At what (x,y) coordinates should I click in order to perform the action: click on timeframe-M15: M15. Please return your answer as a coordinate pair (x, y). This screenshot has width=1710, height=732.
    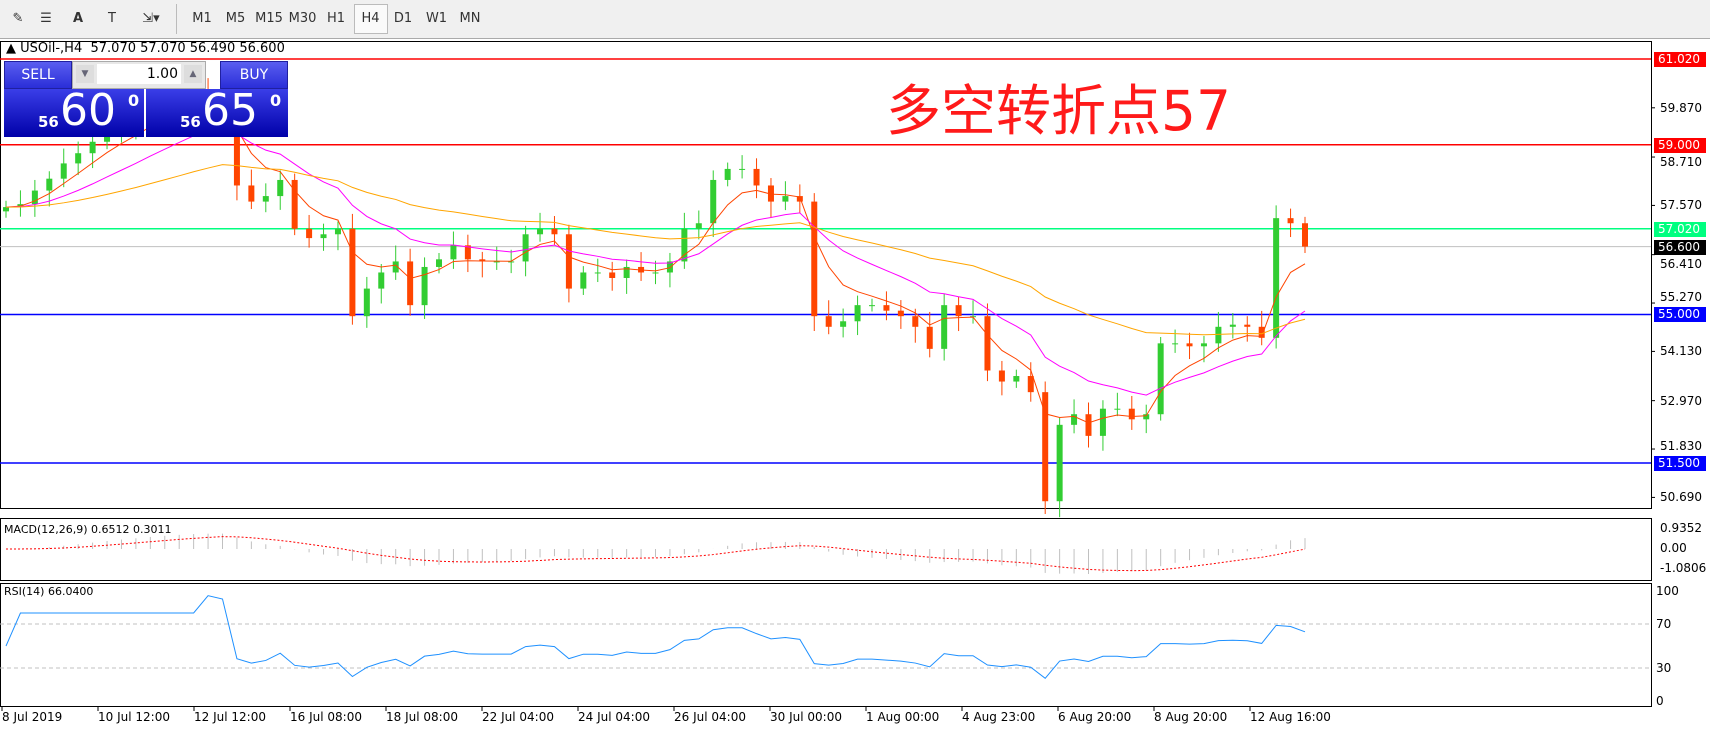
    Looking at the image, I should click on (269, 18).